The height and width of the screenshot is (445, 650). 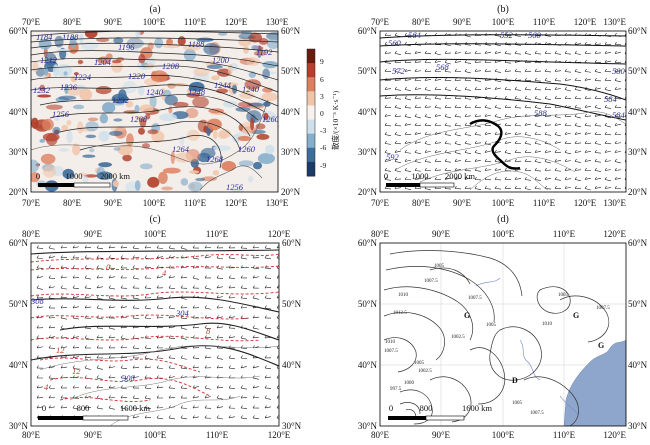 What do you see at coordinates (527, 346) in the screenshot?
I see `rivers` at bounding box center [527, 346].